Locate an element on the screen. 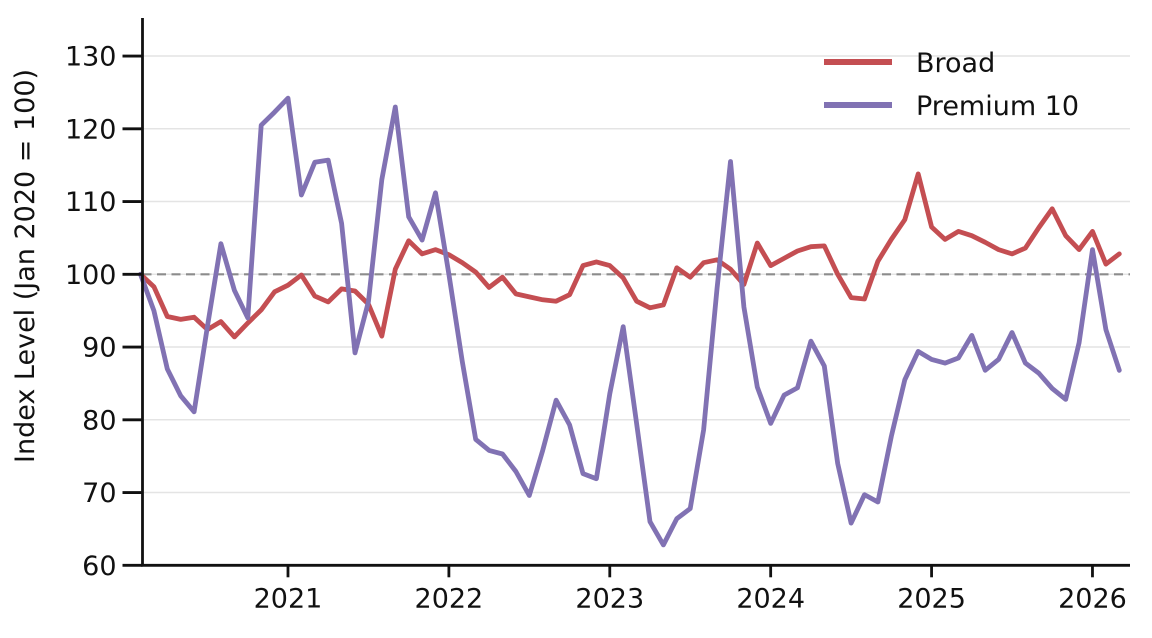 This screenshot has height=638, width=1152. x-tick-label-2024: 2024 is located at coordinates (770, 598).